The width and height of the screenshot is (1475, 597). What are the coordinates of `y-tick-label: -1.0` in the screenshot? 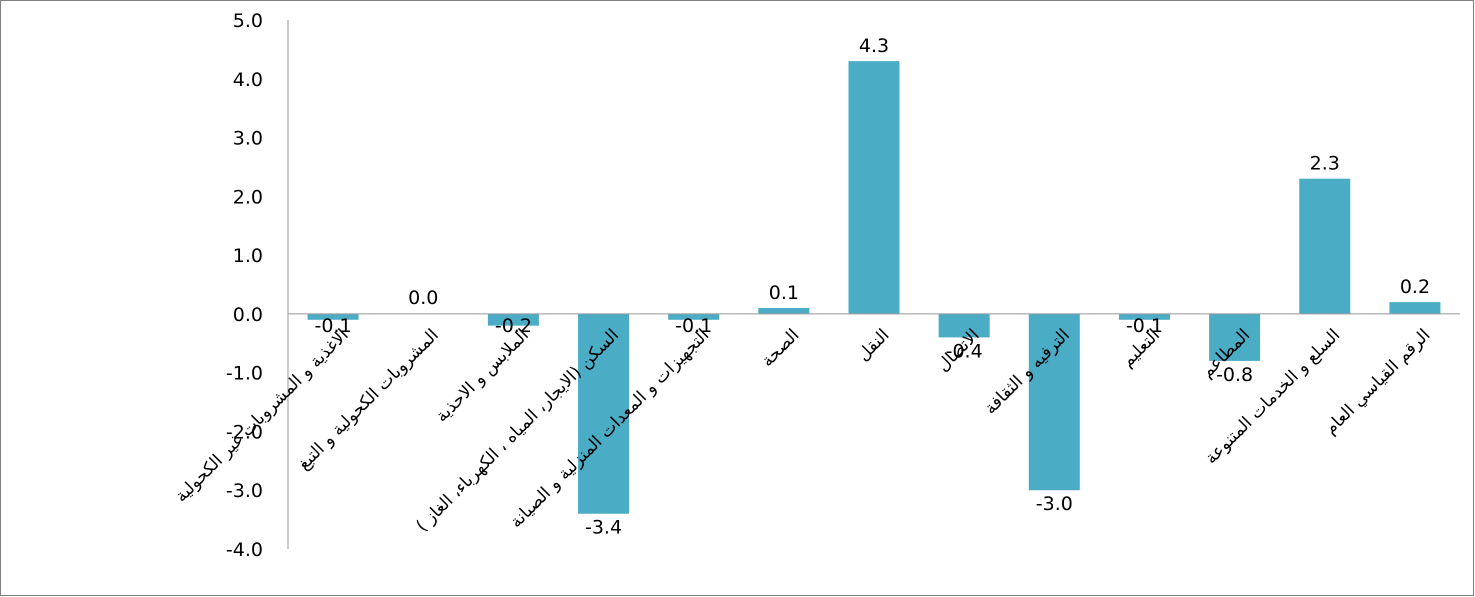 It's located at (244, 374).